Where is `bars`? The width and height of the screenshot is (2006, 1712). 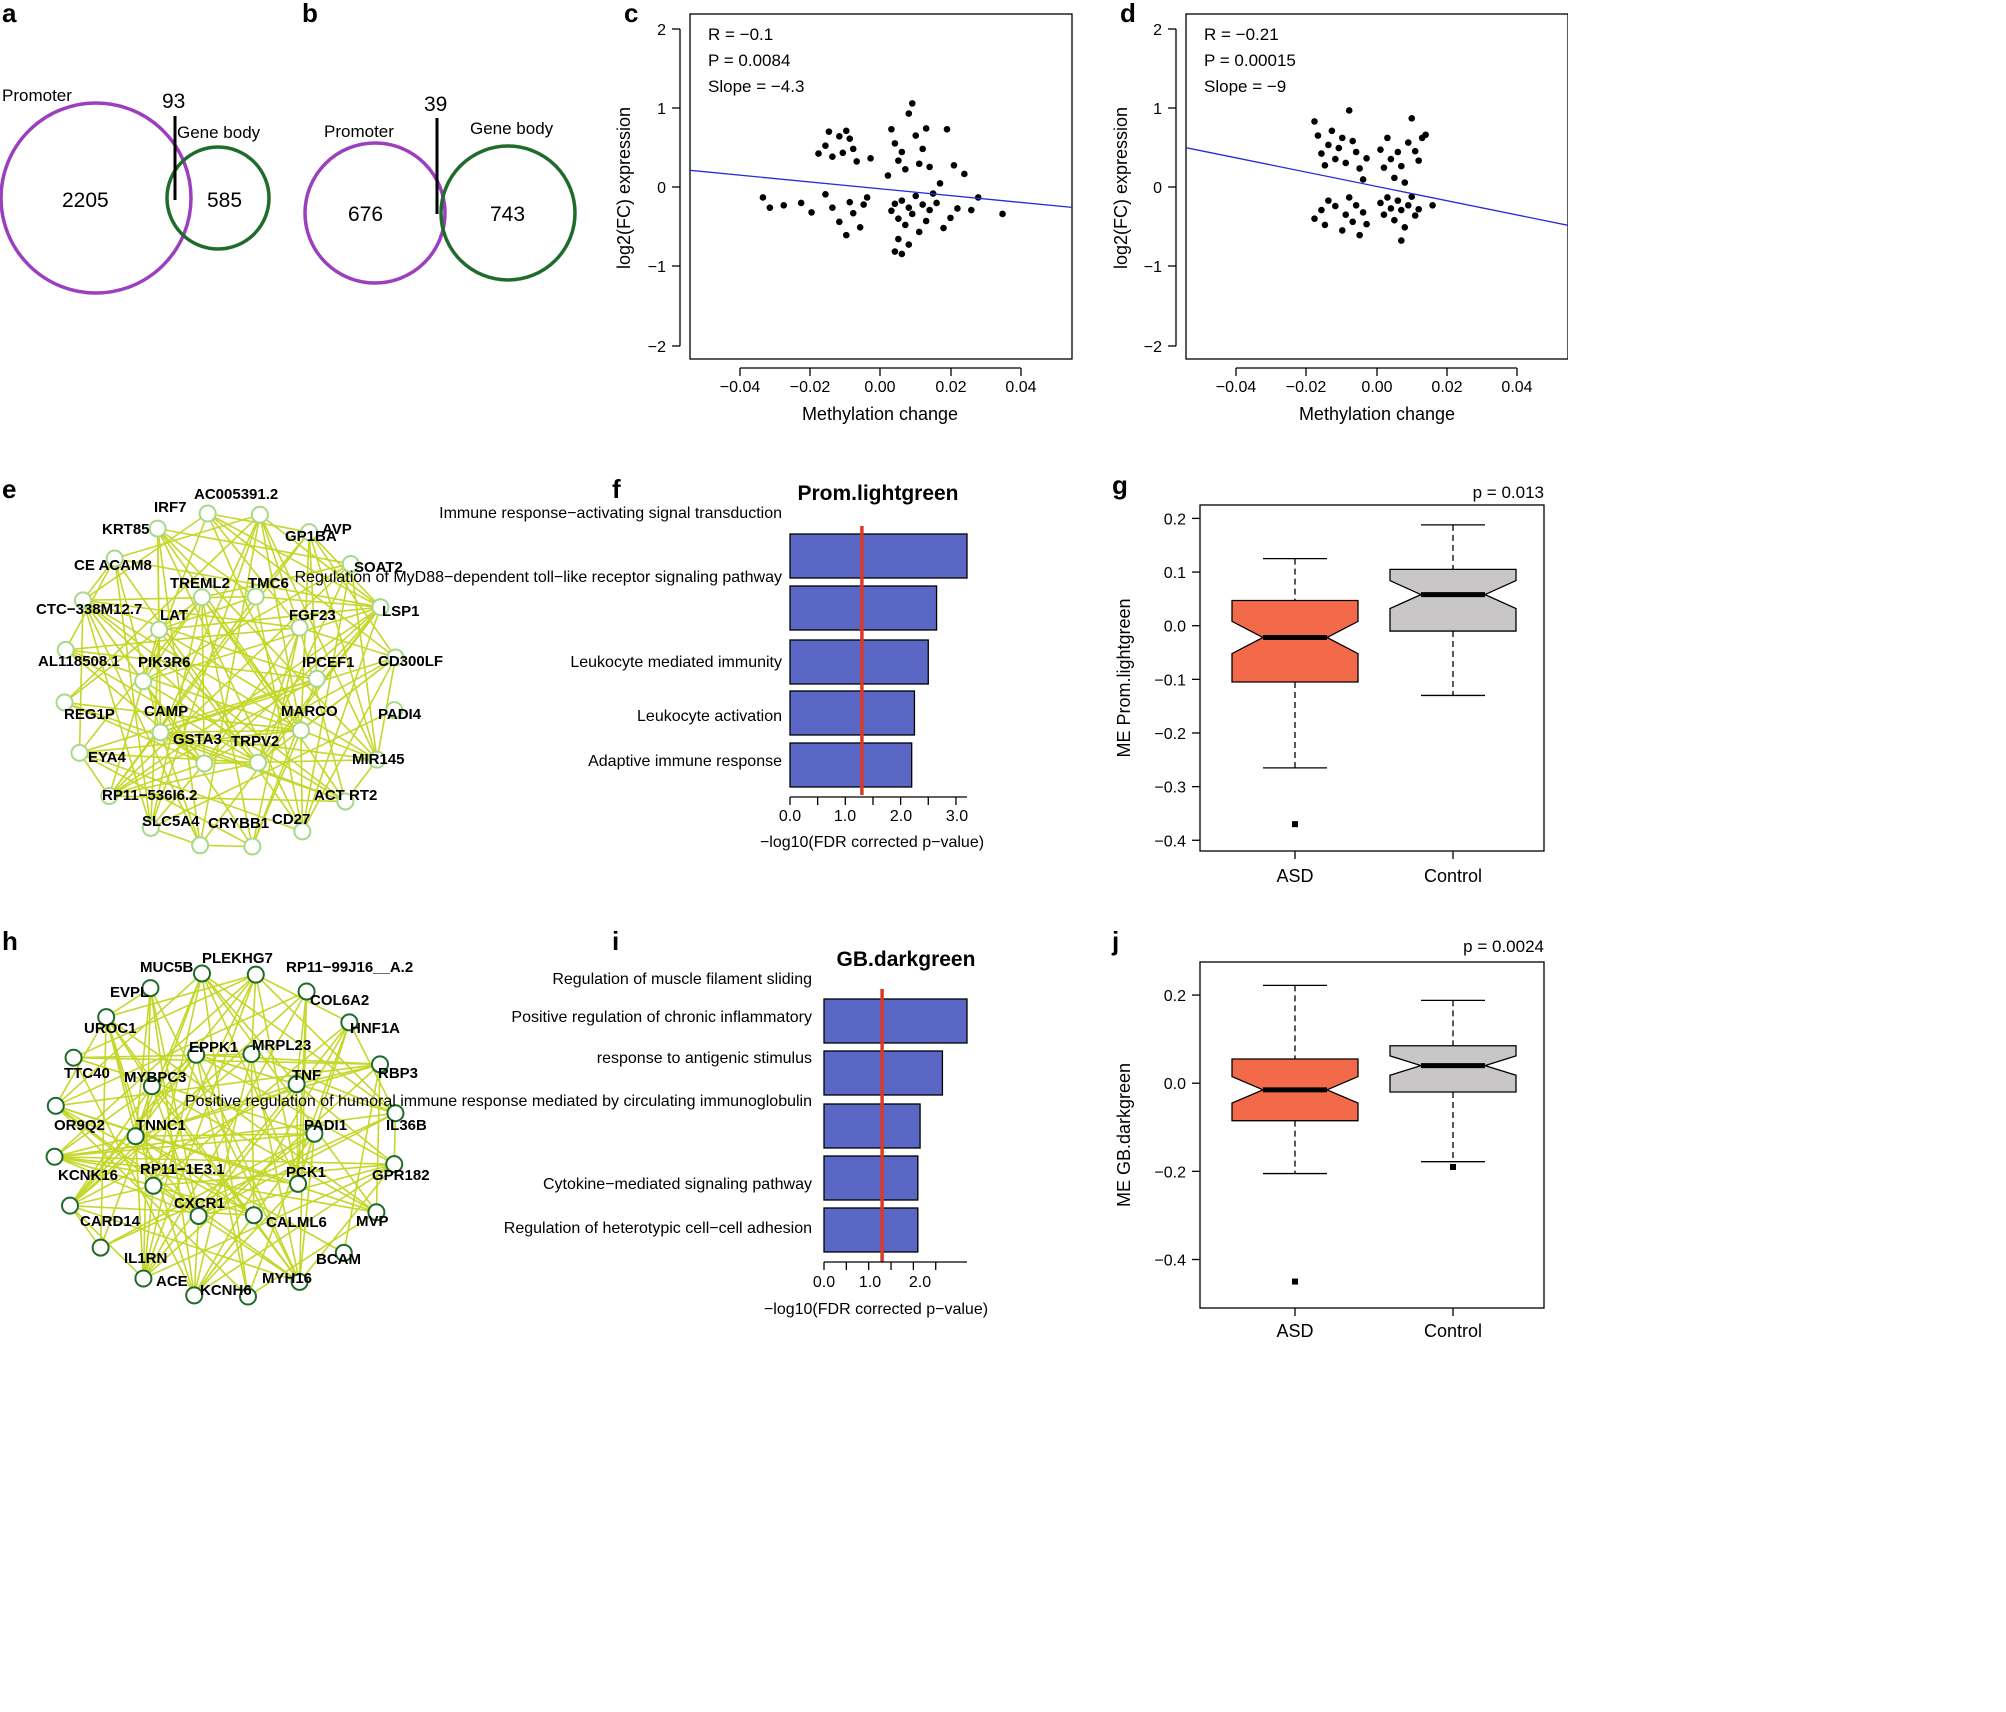
bars is located at coordinates (878, 660).